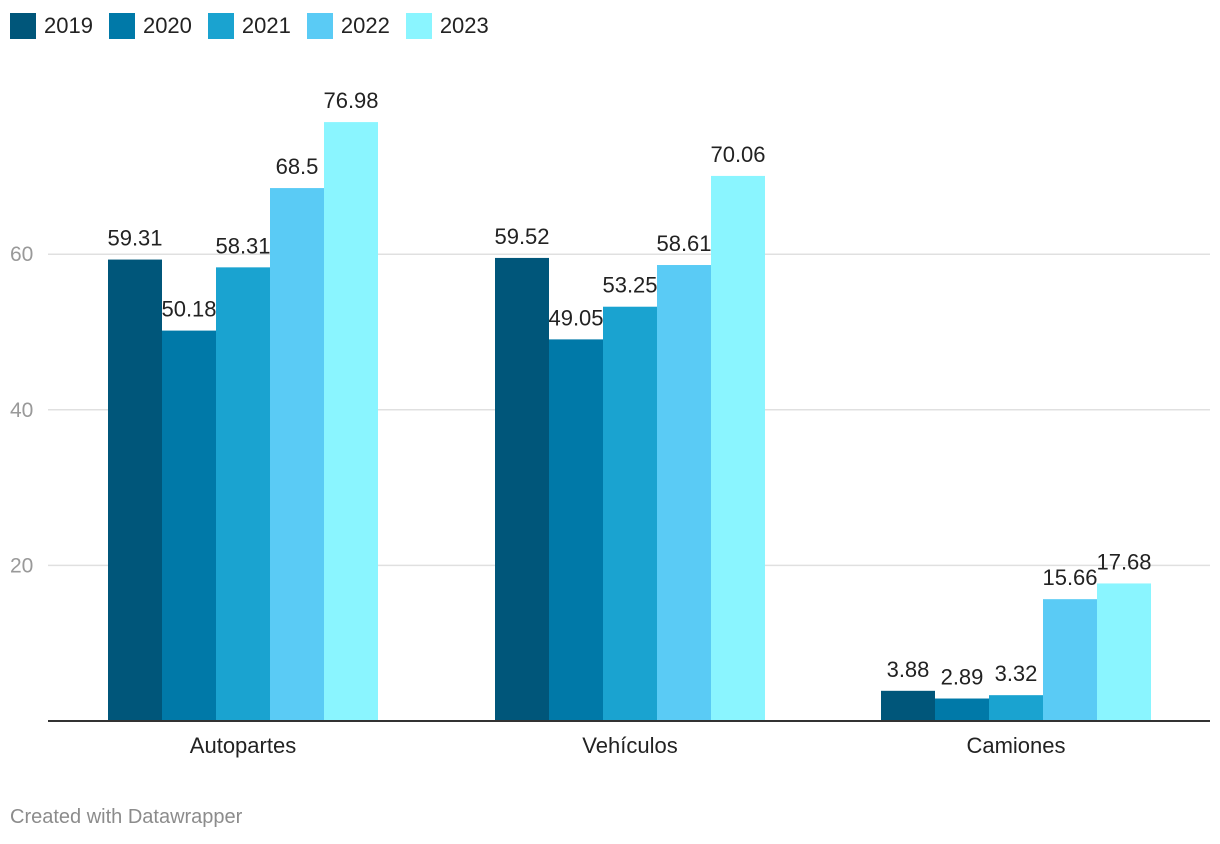 The image size is (1220, 844). I want to click on legend-item-2023: 2023, so click(447, 26).